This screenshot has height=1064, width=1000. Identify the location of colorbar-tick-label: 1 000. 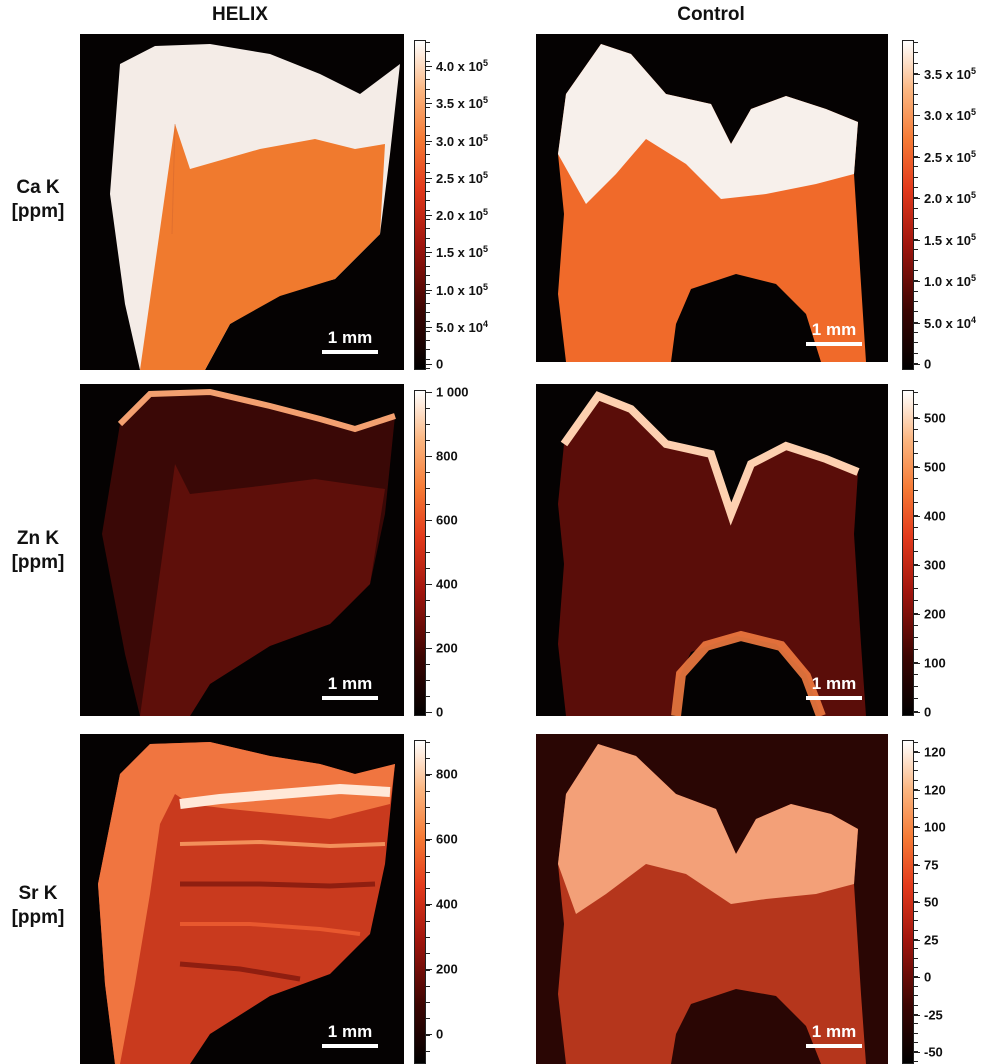
(452, 392).